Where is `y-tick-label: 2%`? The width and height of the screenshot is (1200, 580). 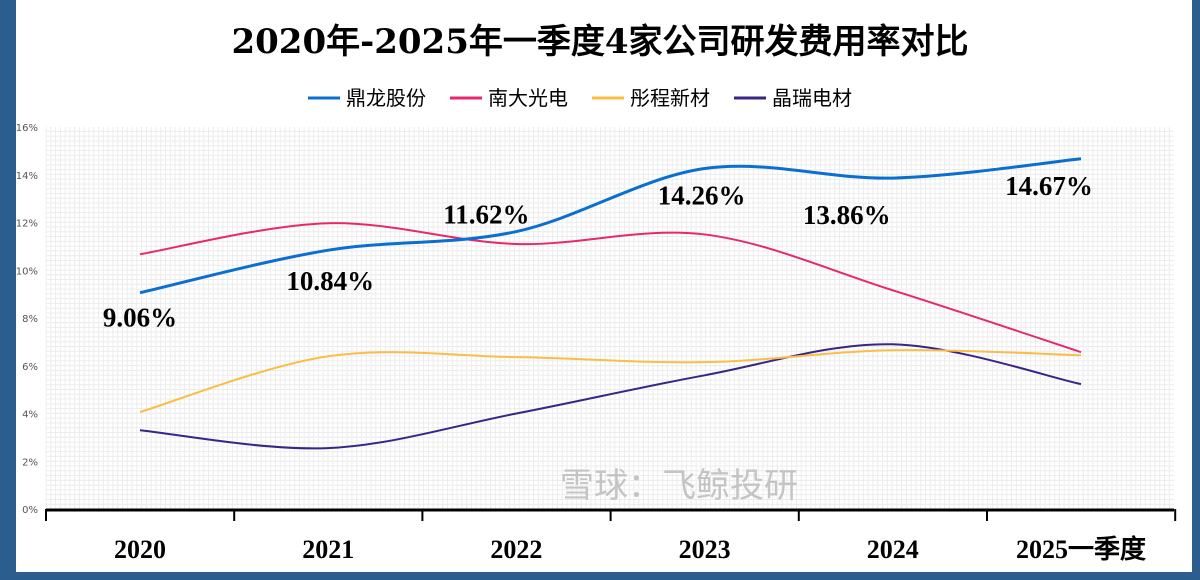 y-tick-label: 2% is located at coordinates (30, 462).